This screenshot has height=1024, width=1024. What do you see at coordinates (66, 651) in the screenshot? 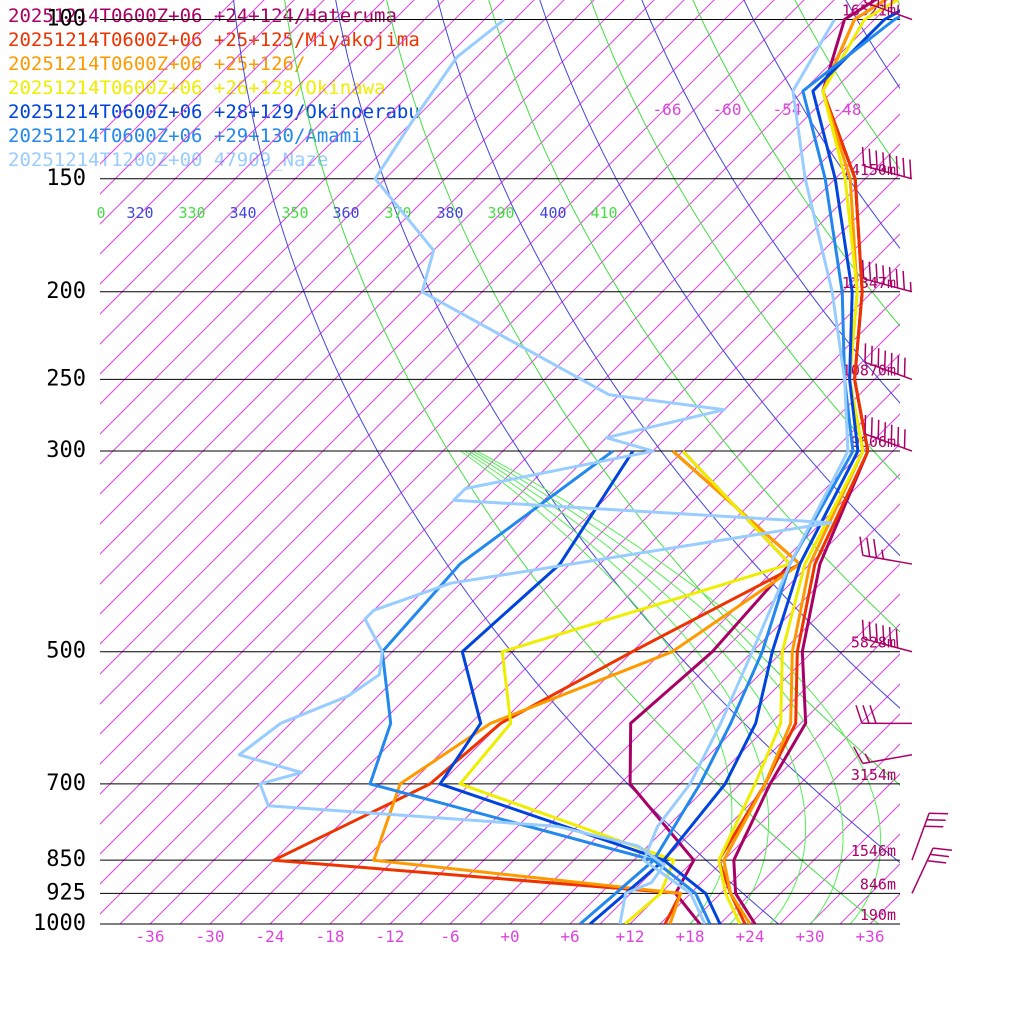
I see `pressure-label: 500` at bounding box center [66, 651].